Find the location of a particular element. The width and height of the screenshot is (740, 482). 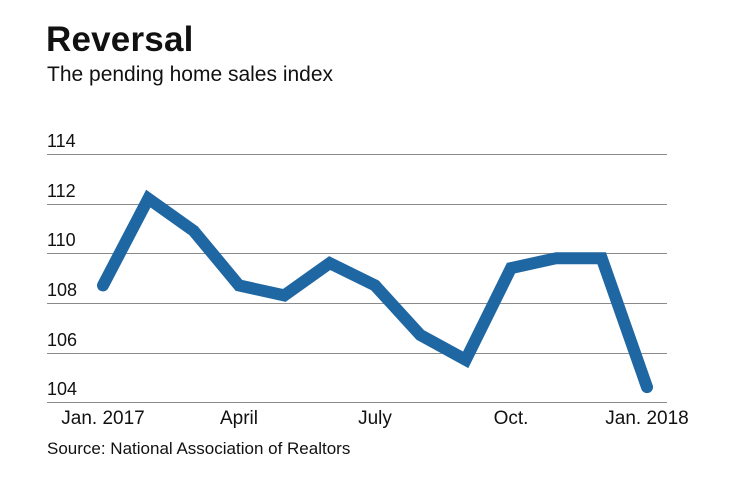

x-tick-label: Oct. is located at coordinates (511, 418).